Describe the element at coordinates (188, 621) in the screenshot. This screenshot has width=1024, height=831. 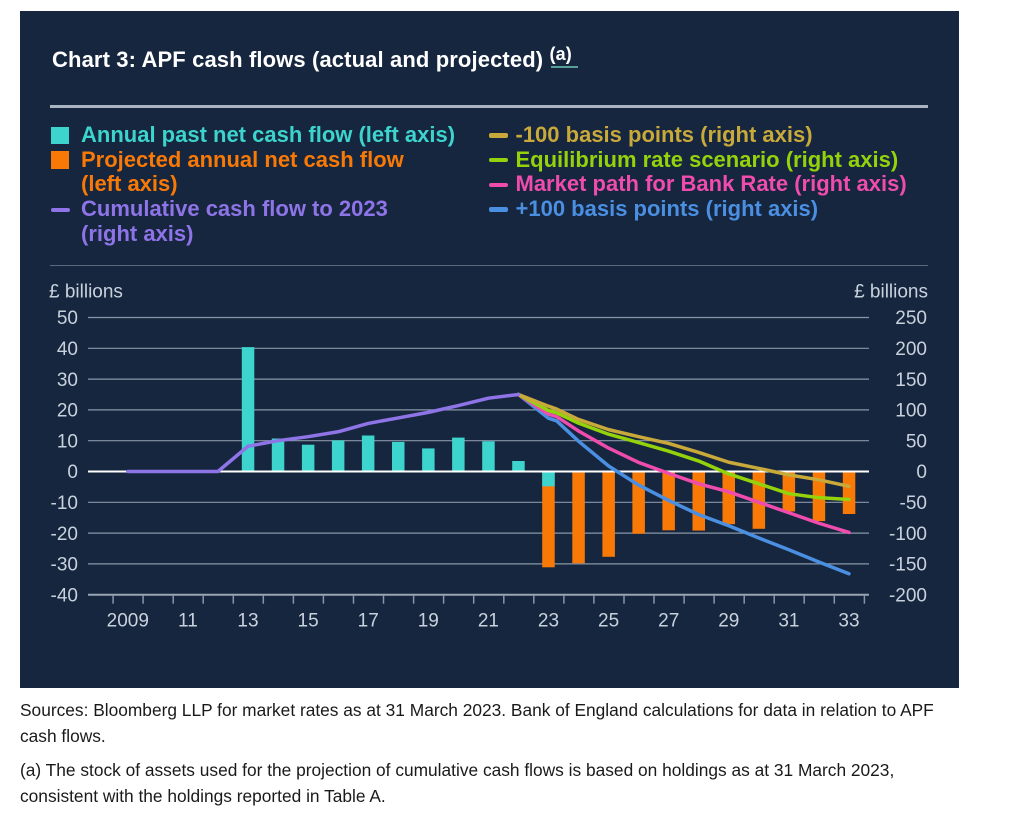
I see `svg-text: 11` at that location.